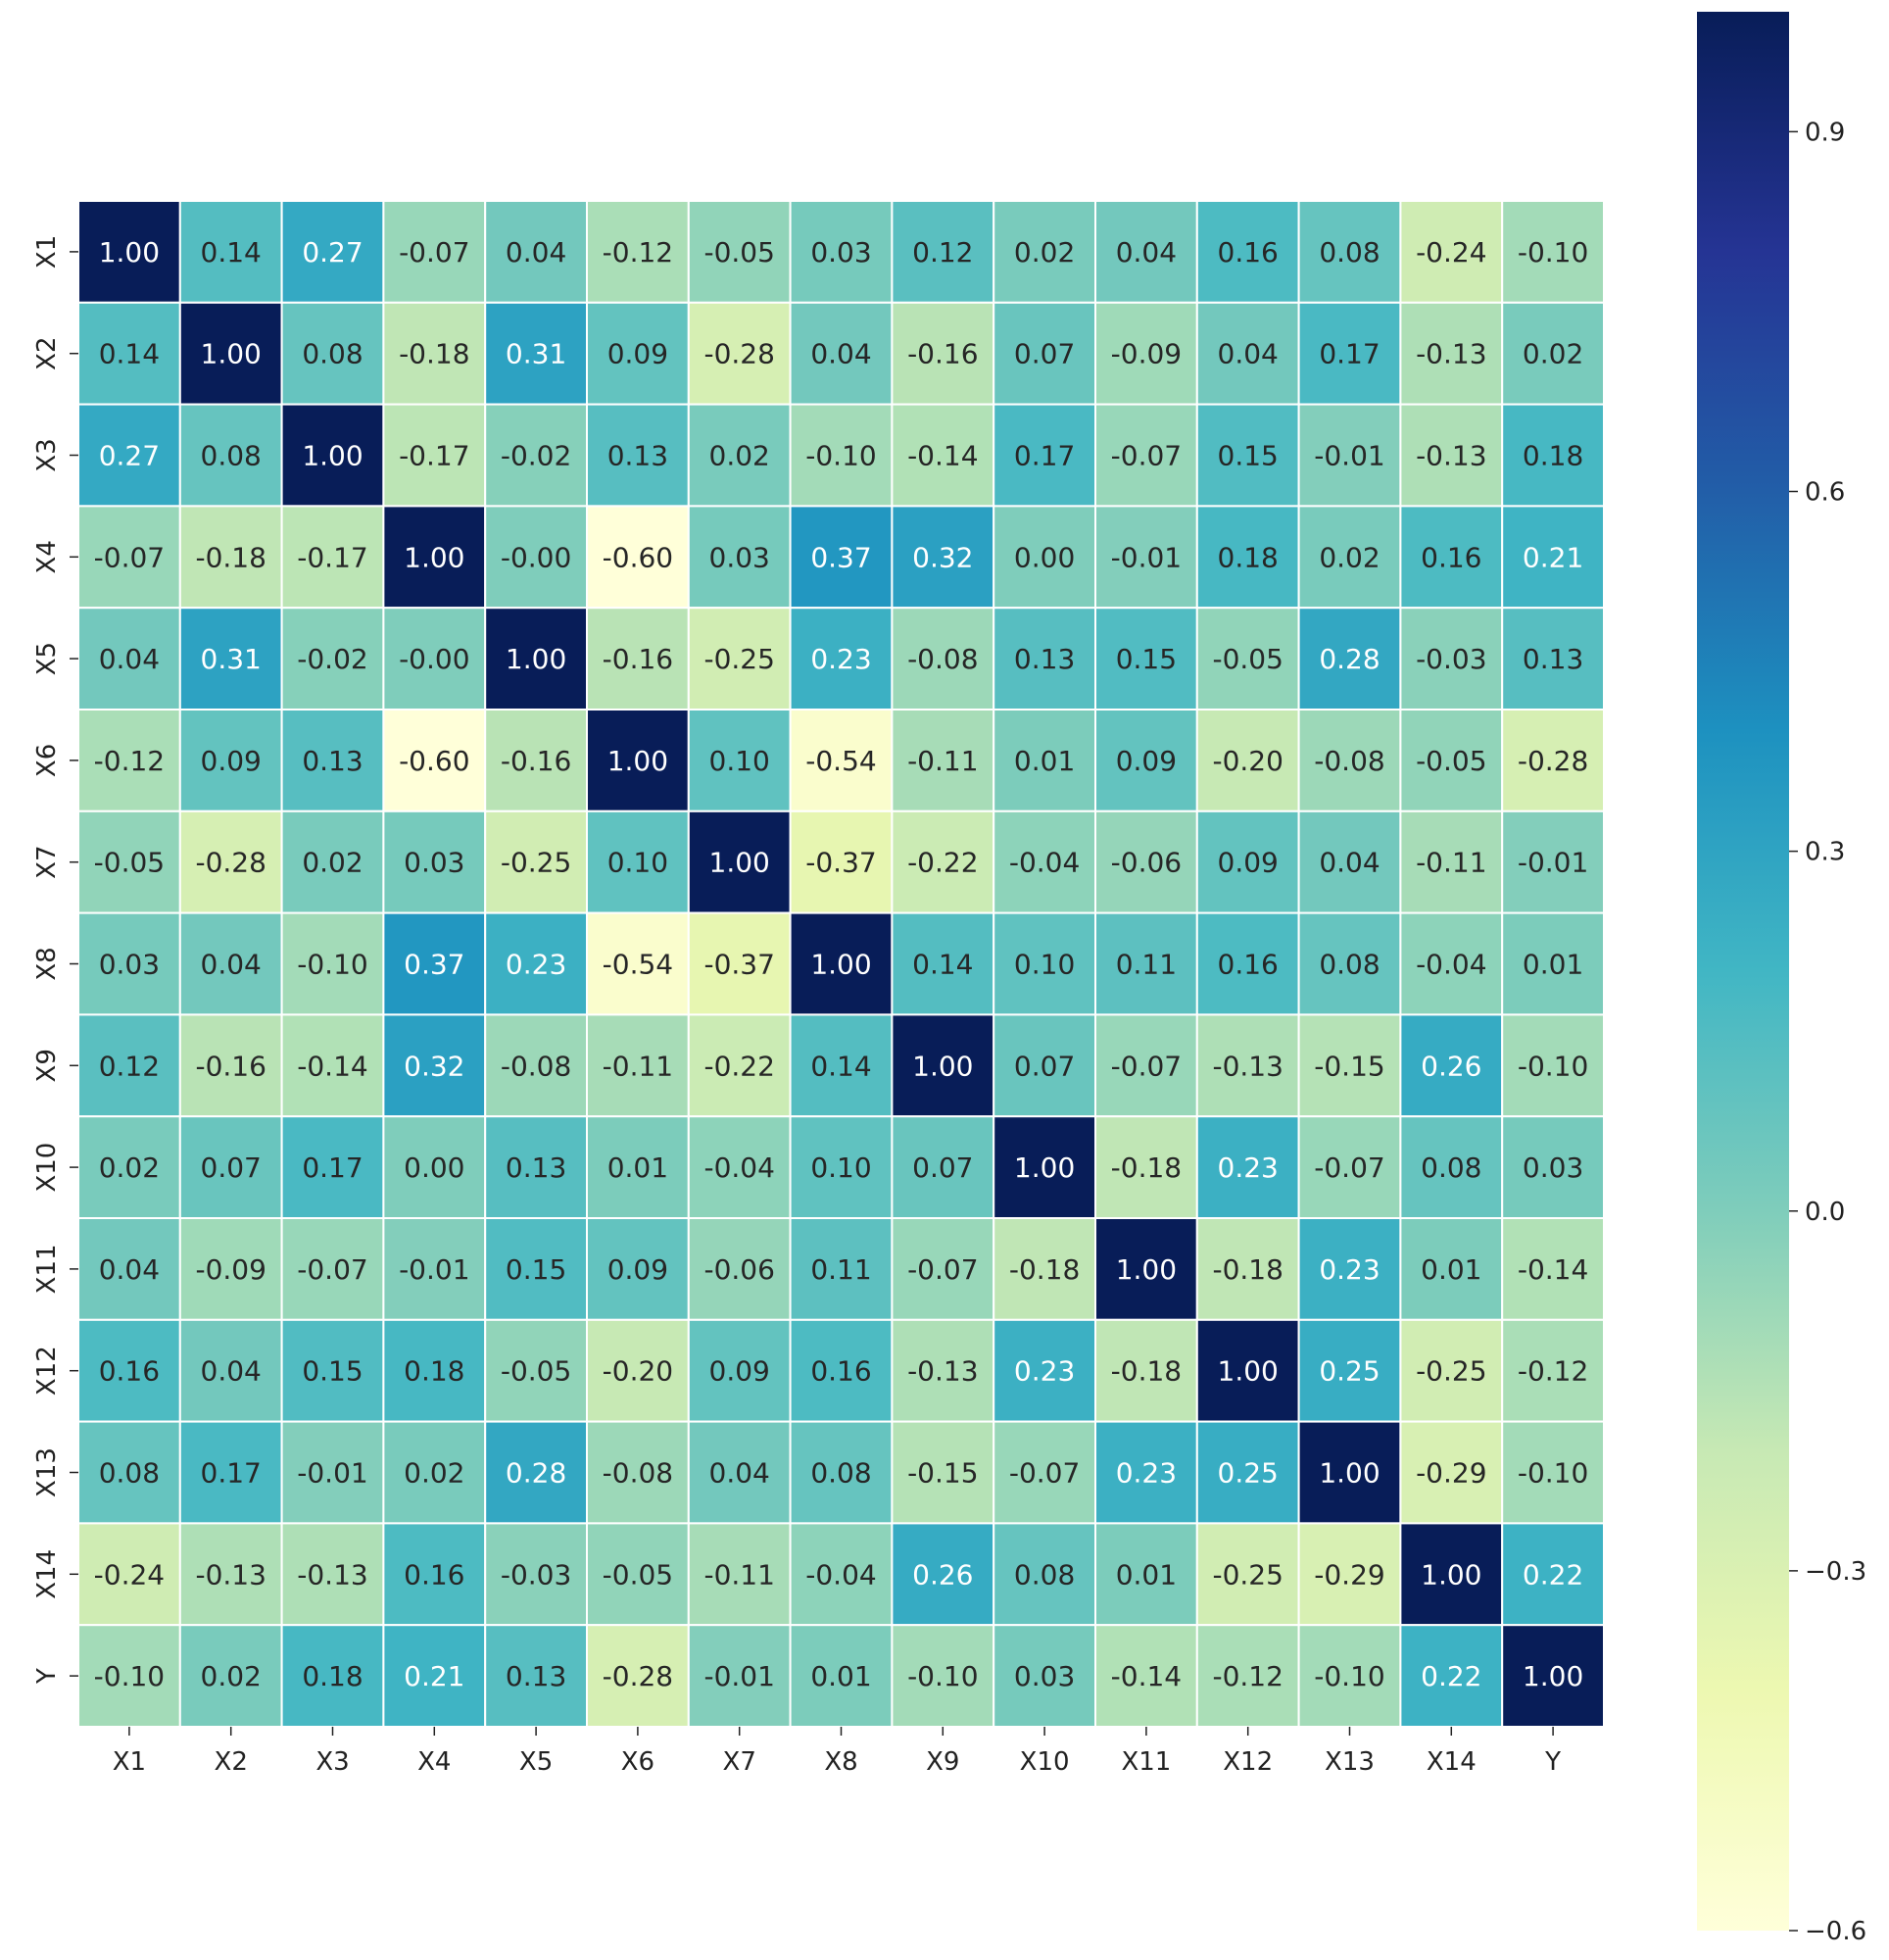  What do you see at coordinates (1349, 659) in the screenshot?
I see `heatmap-cell-X5-X13` at bounding box center [1349, 659].